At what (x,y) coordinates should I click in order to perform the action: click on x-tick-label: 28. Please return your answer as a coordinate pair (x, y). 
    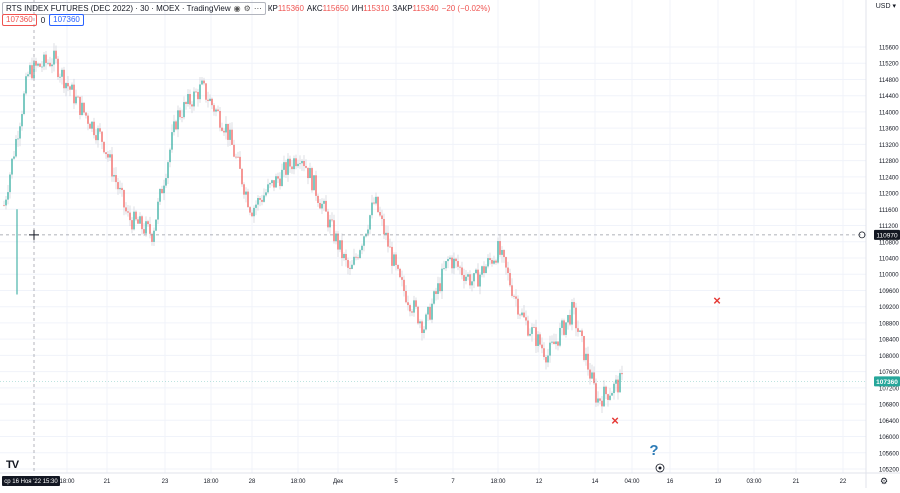
    Looking at the image, I should click on (252, 482).